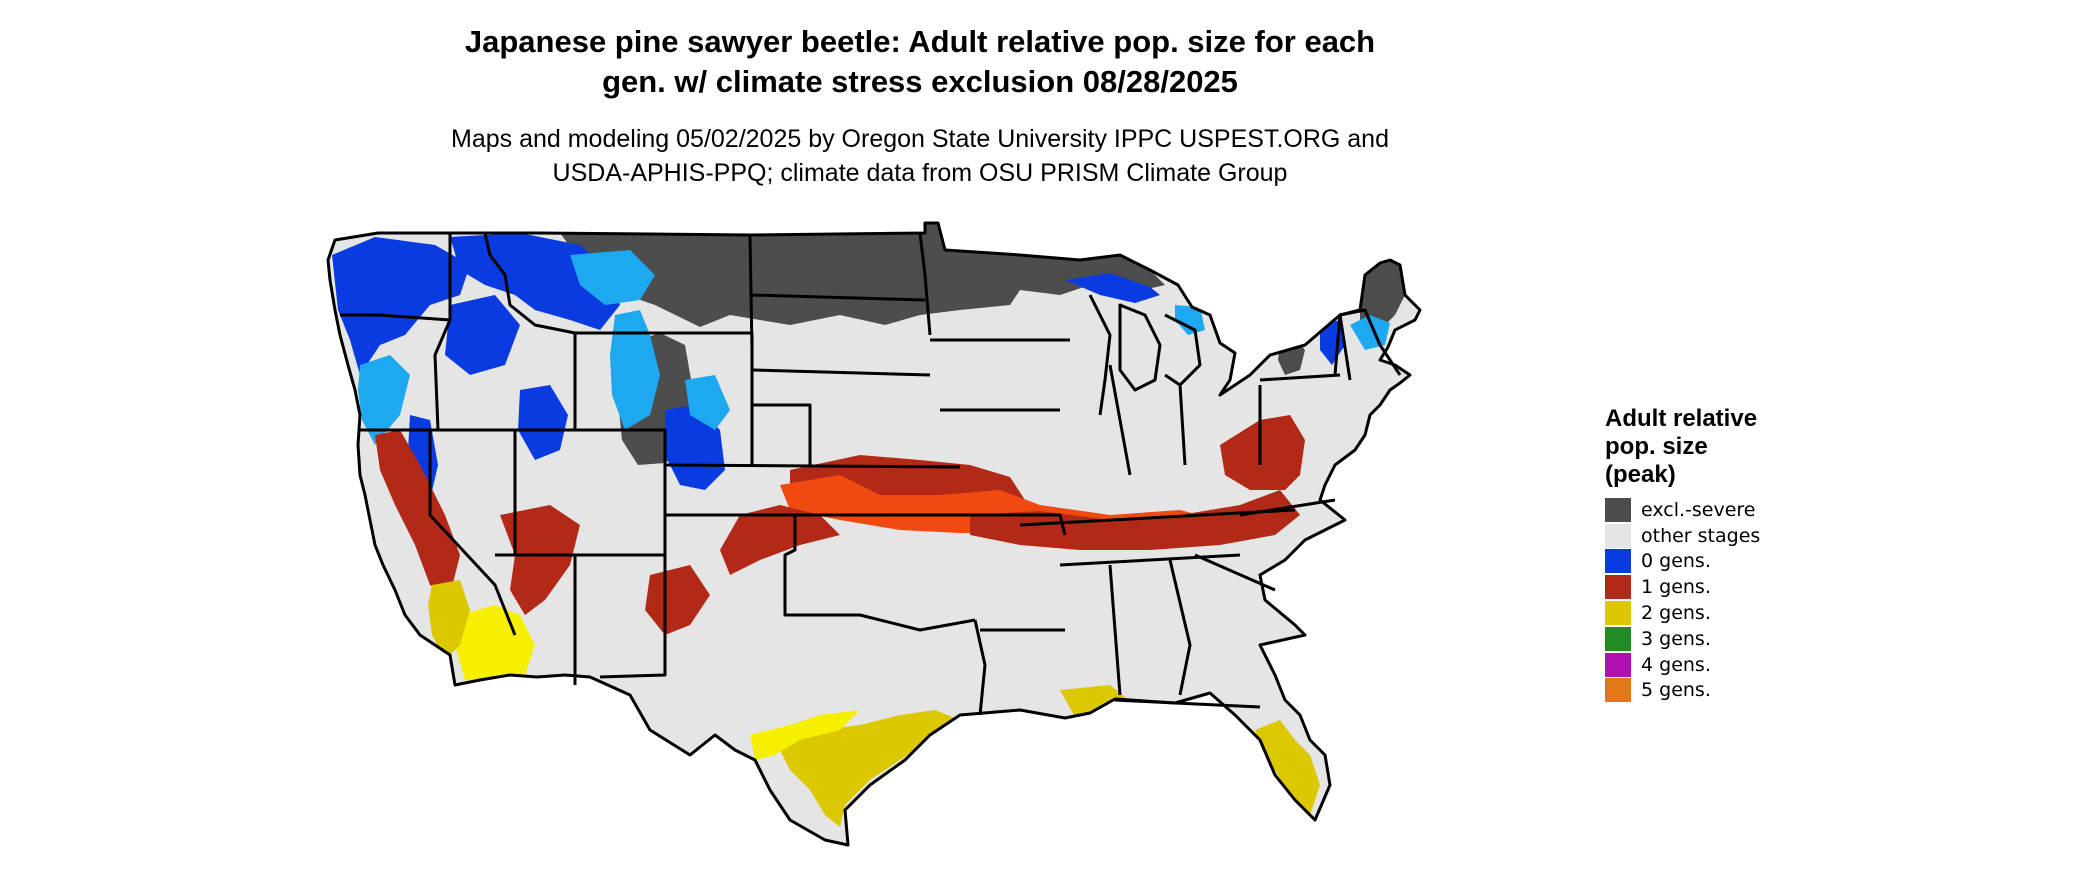 This screenshot has width=2100, height=895. What do you see at coordinates (1180, 627) in the screenshot?
I see `state-line-al-ga` at bounding box center [1180, 627].